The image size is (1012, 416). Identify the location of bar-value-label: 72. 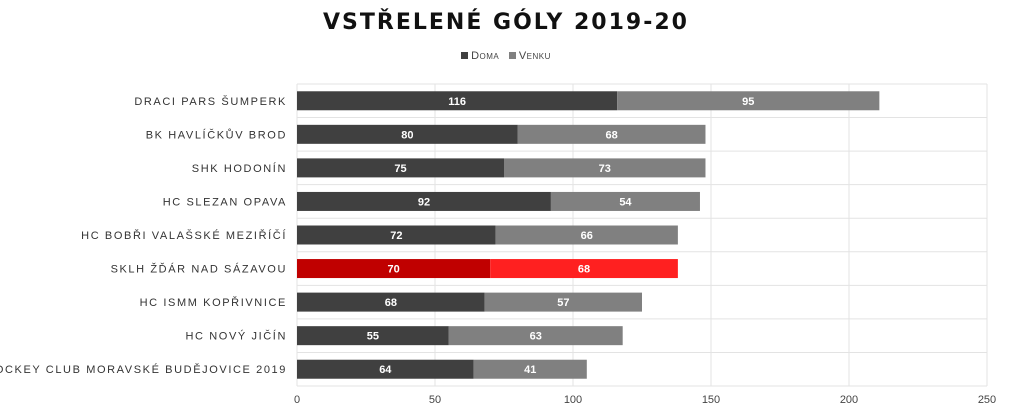
(396, 236).